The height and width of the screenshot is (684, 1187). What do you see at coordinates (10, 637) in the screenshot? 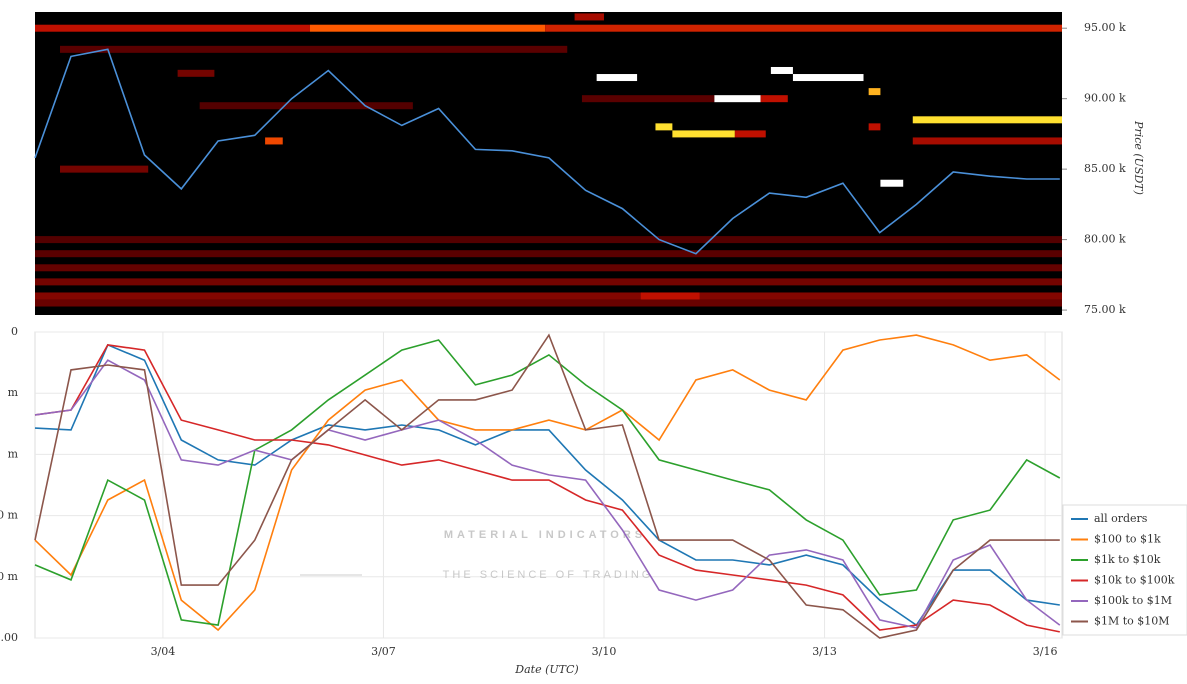
I see `y-tick-label: .00` at bounding box center [10, 637].